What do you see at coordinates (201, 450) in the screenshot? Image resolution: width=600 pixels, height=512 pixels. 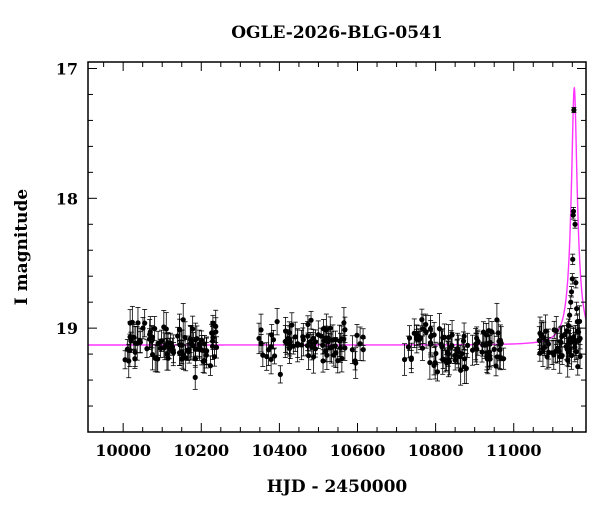 I see `x-tick-label: 10200` at bounding box center [201, 450].